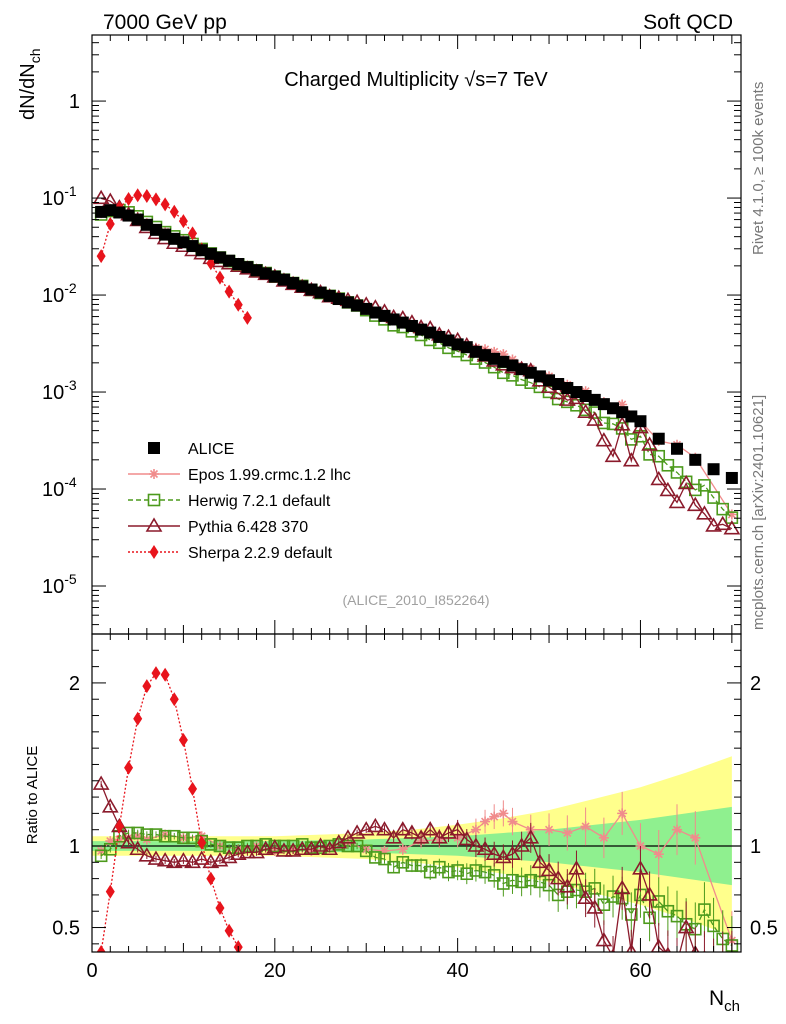 The image size is (786, 1024). Describe the element at coordinates (74, 684) in the screenshot. I see `ratio-tick-label-left: 2` at that location.